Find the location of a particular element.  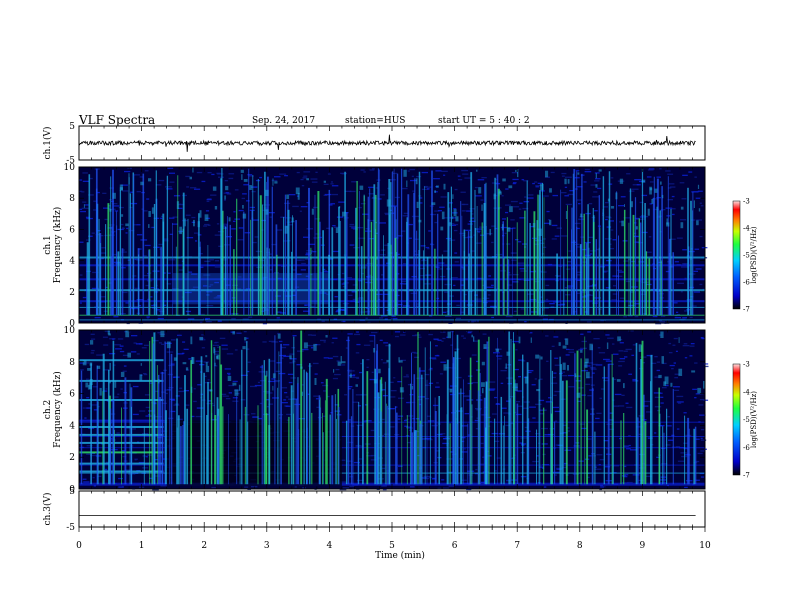

x-tick-label: 1 is located at coordinates (142, 546).